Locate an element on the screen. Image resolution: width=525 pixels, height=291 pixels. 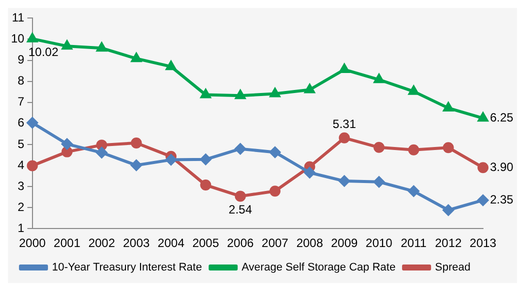
y-tick-label: 1 is located at coordinates (21, 227).